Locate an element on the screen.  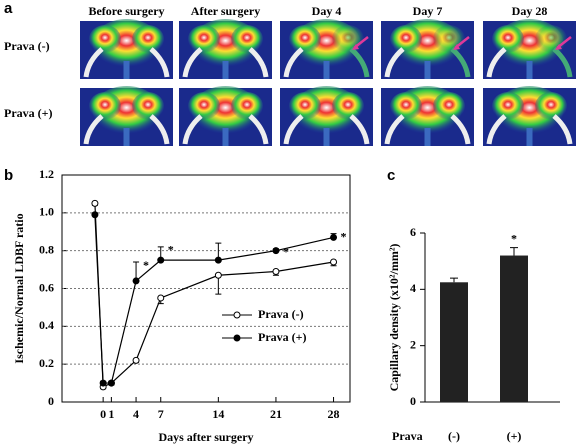
y-tick-label: 0.8 is located at coordinates (46, 249).